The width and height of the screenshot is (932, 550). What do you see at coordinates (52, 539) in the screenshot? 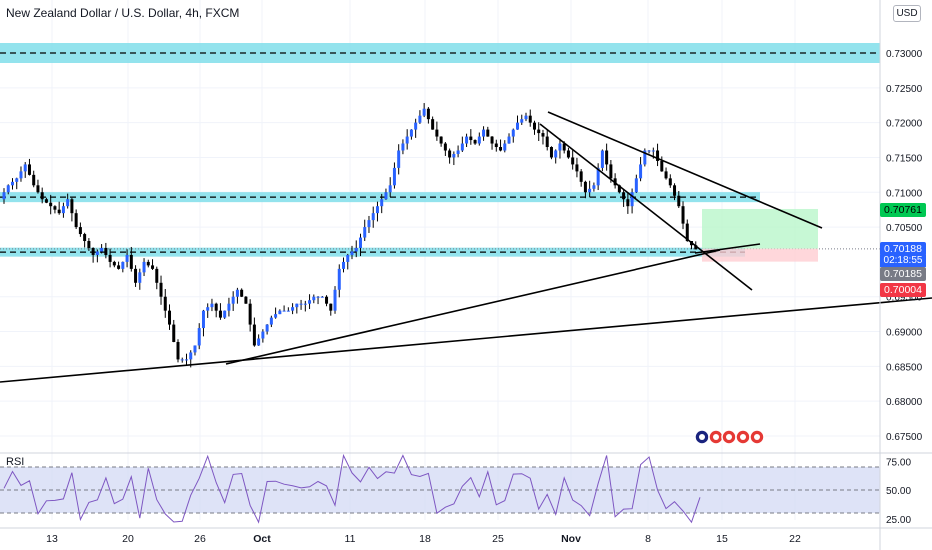
I see `time-tick-label: 13` at bounding box center [52, 539].